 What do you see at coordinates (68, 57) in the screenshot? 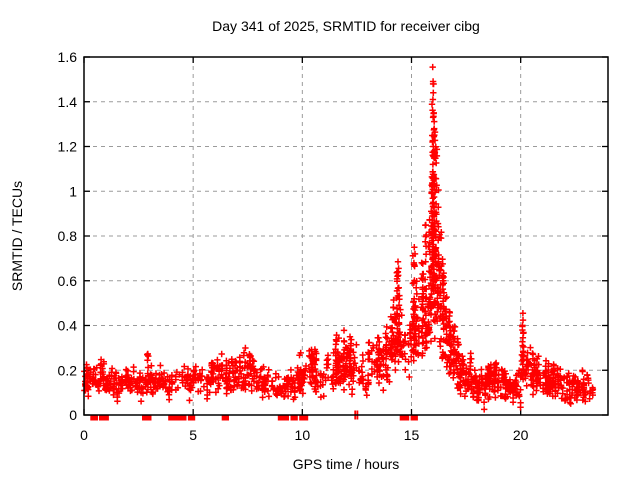
I see `y-tick-label: 1.6` at bounding box center [68, 57].